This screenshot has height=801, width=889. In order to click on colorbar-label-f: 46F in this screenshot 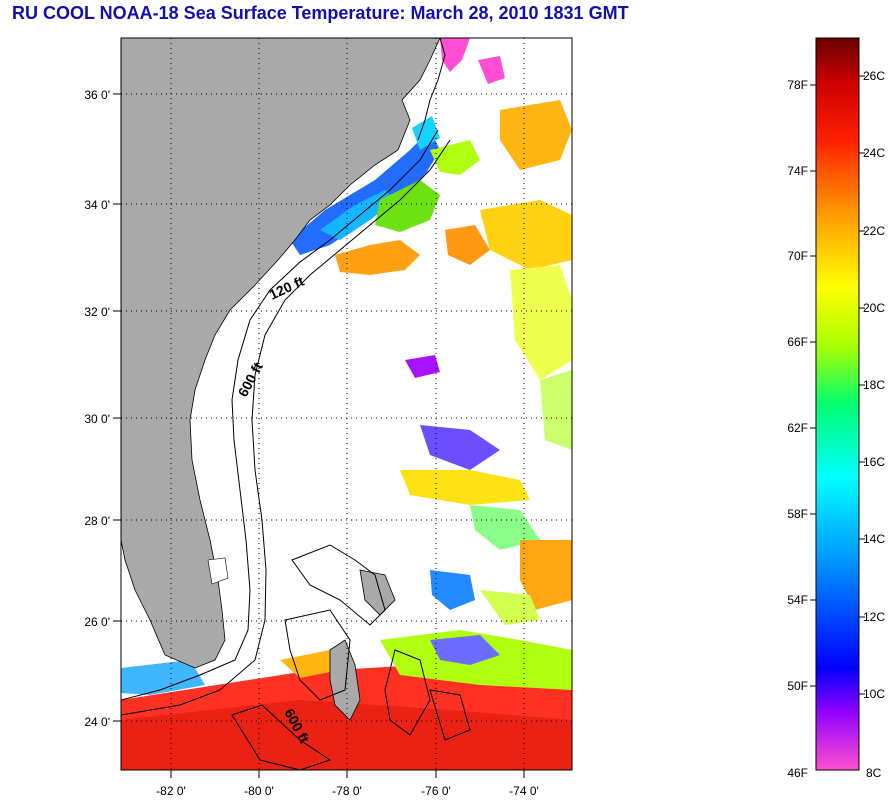, I will do `click(797, 773)`.